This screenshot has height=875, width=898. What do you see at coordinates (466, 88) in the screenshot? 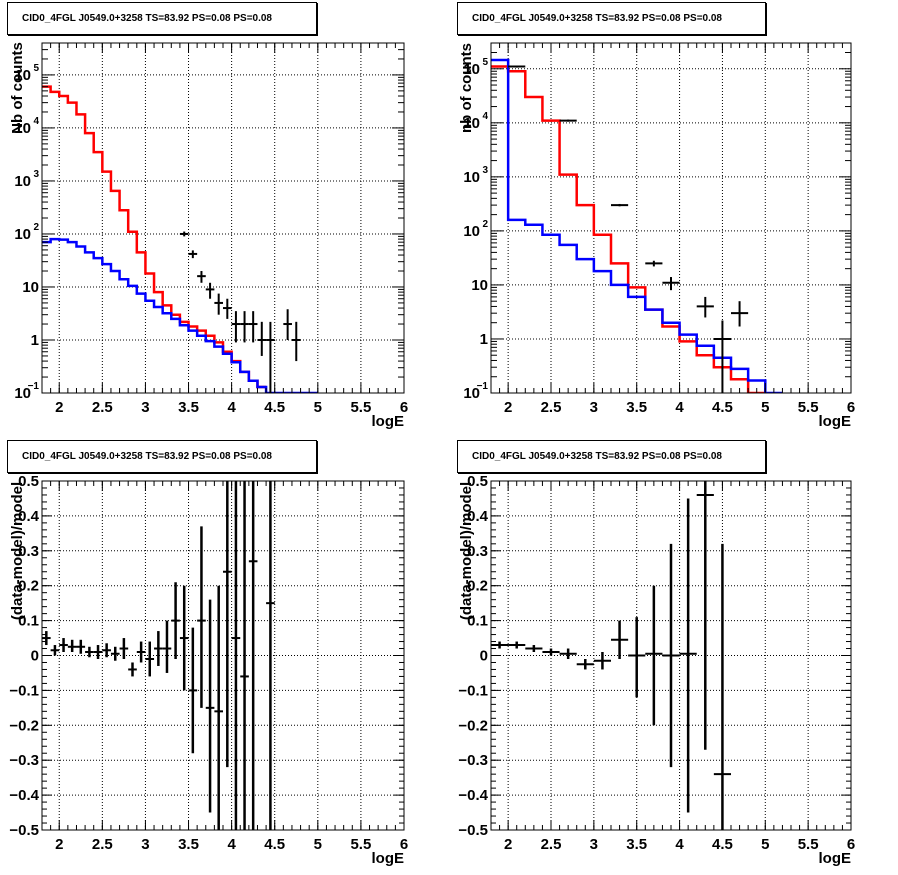
I see `y-axis-title: nb of counts` at bounding box center [466, 88].